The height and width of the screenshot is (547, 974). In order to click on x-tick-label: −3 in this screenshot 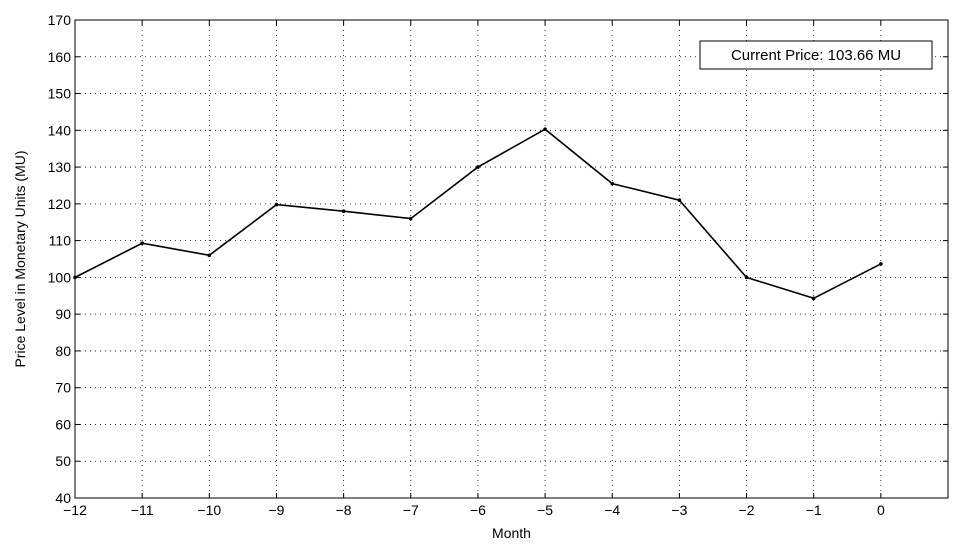, I will do `click(679, 510)`.